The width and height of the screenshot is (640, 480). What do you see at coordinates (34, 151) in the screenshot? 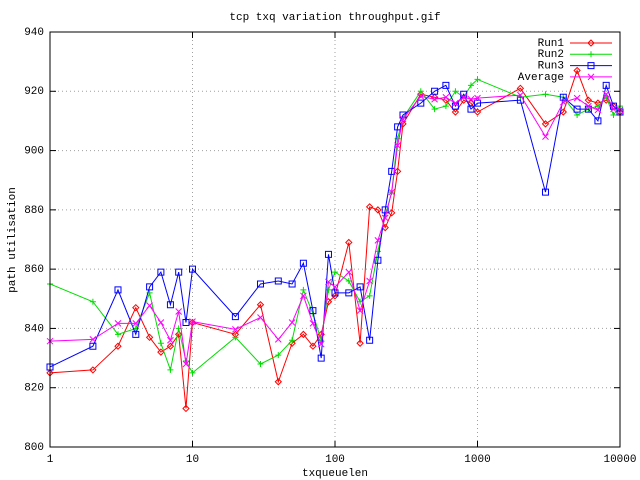
I see `y-tick-label: 900` at bounding box center [34, 151].